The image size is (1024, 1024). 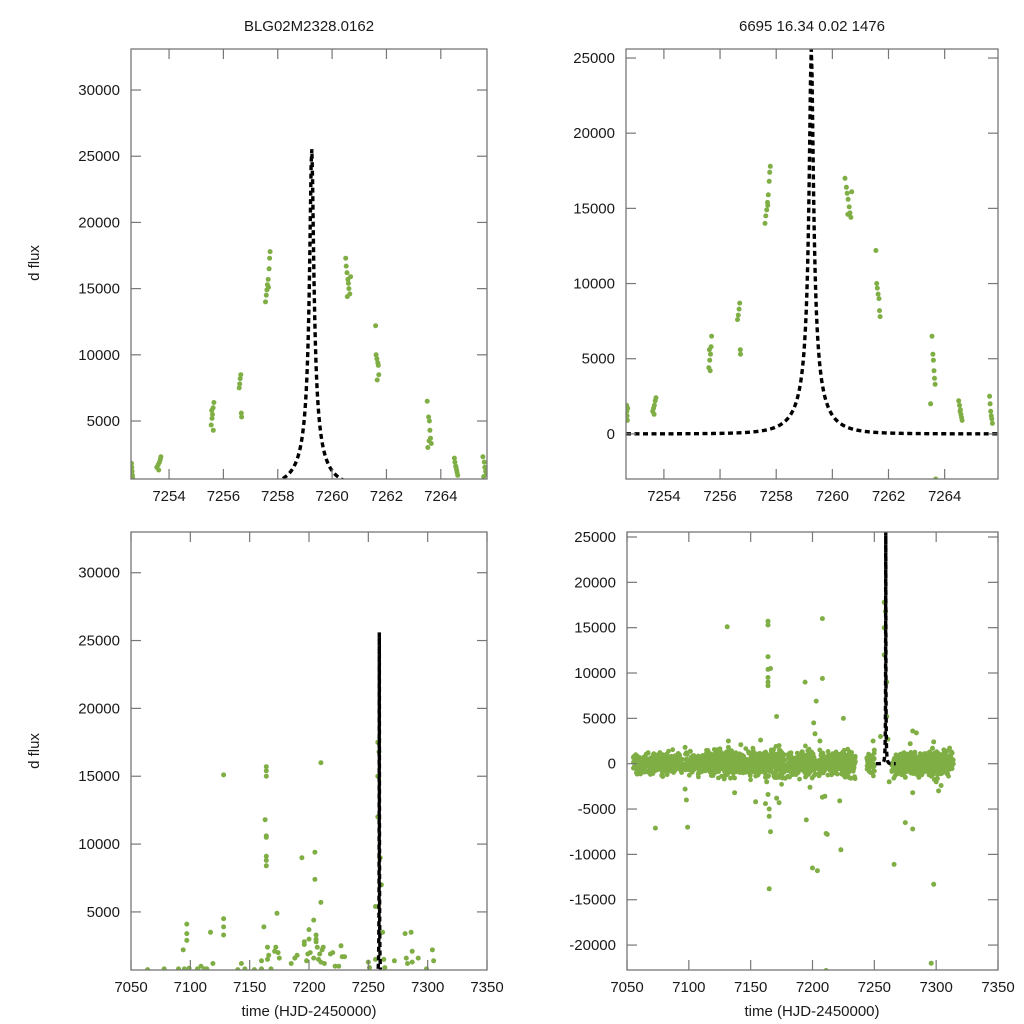 I want to click on x-tick-label: 7260, so click(x=331, y=496).